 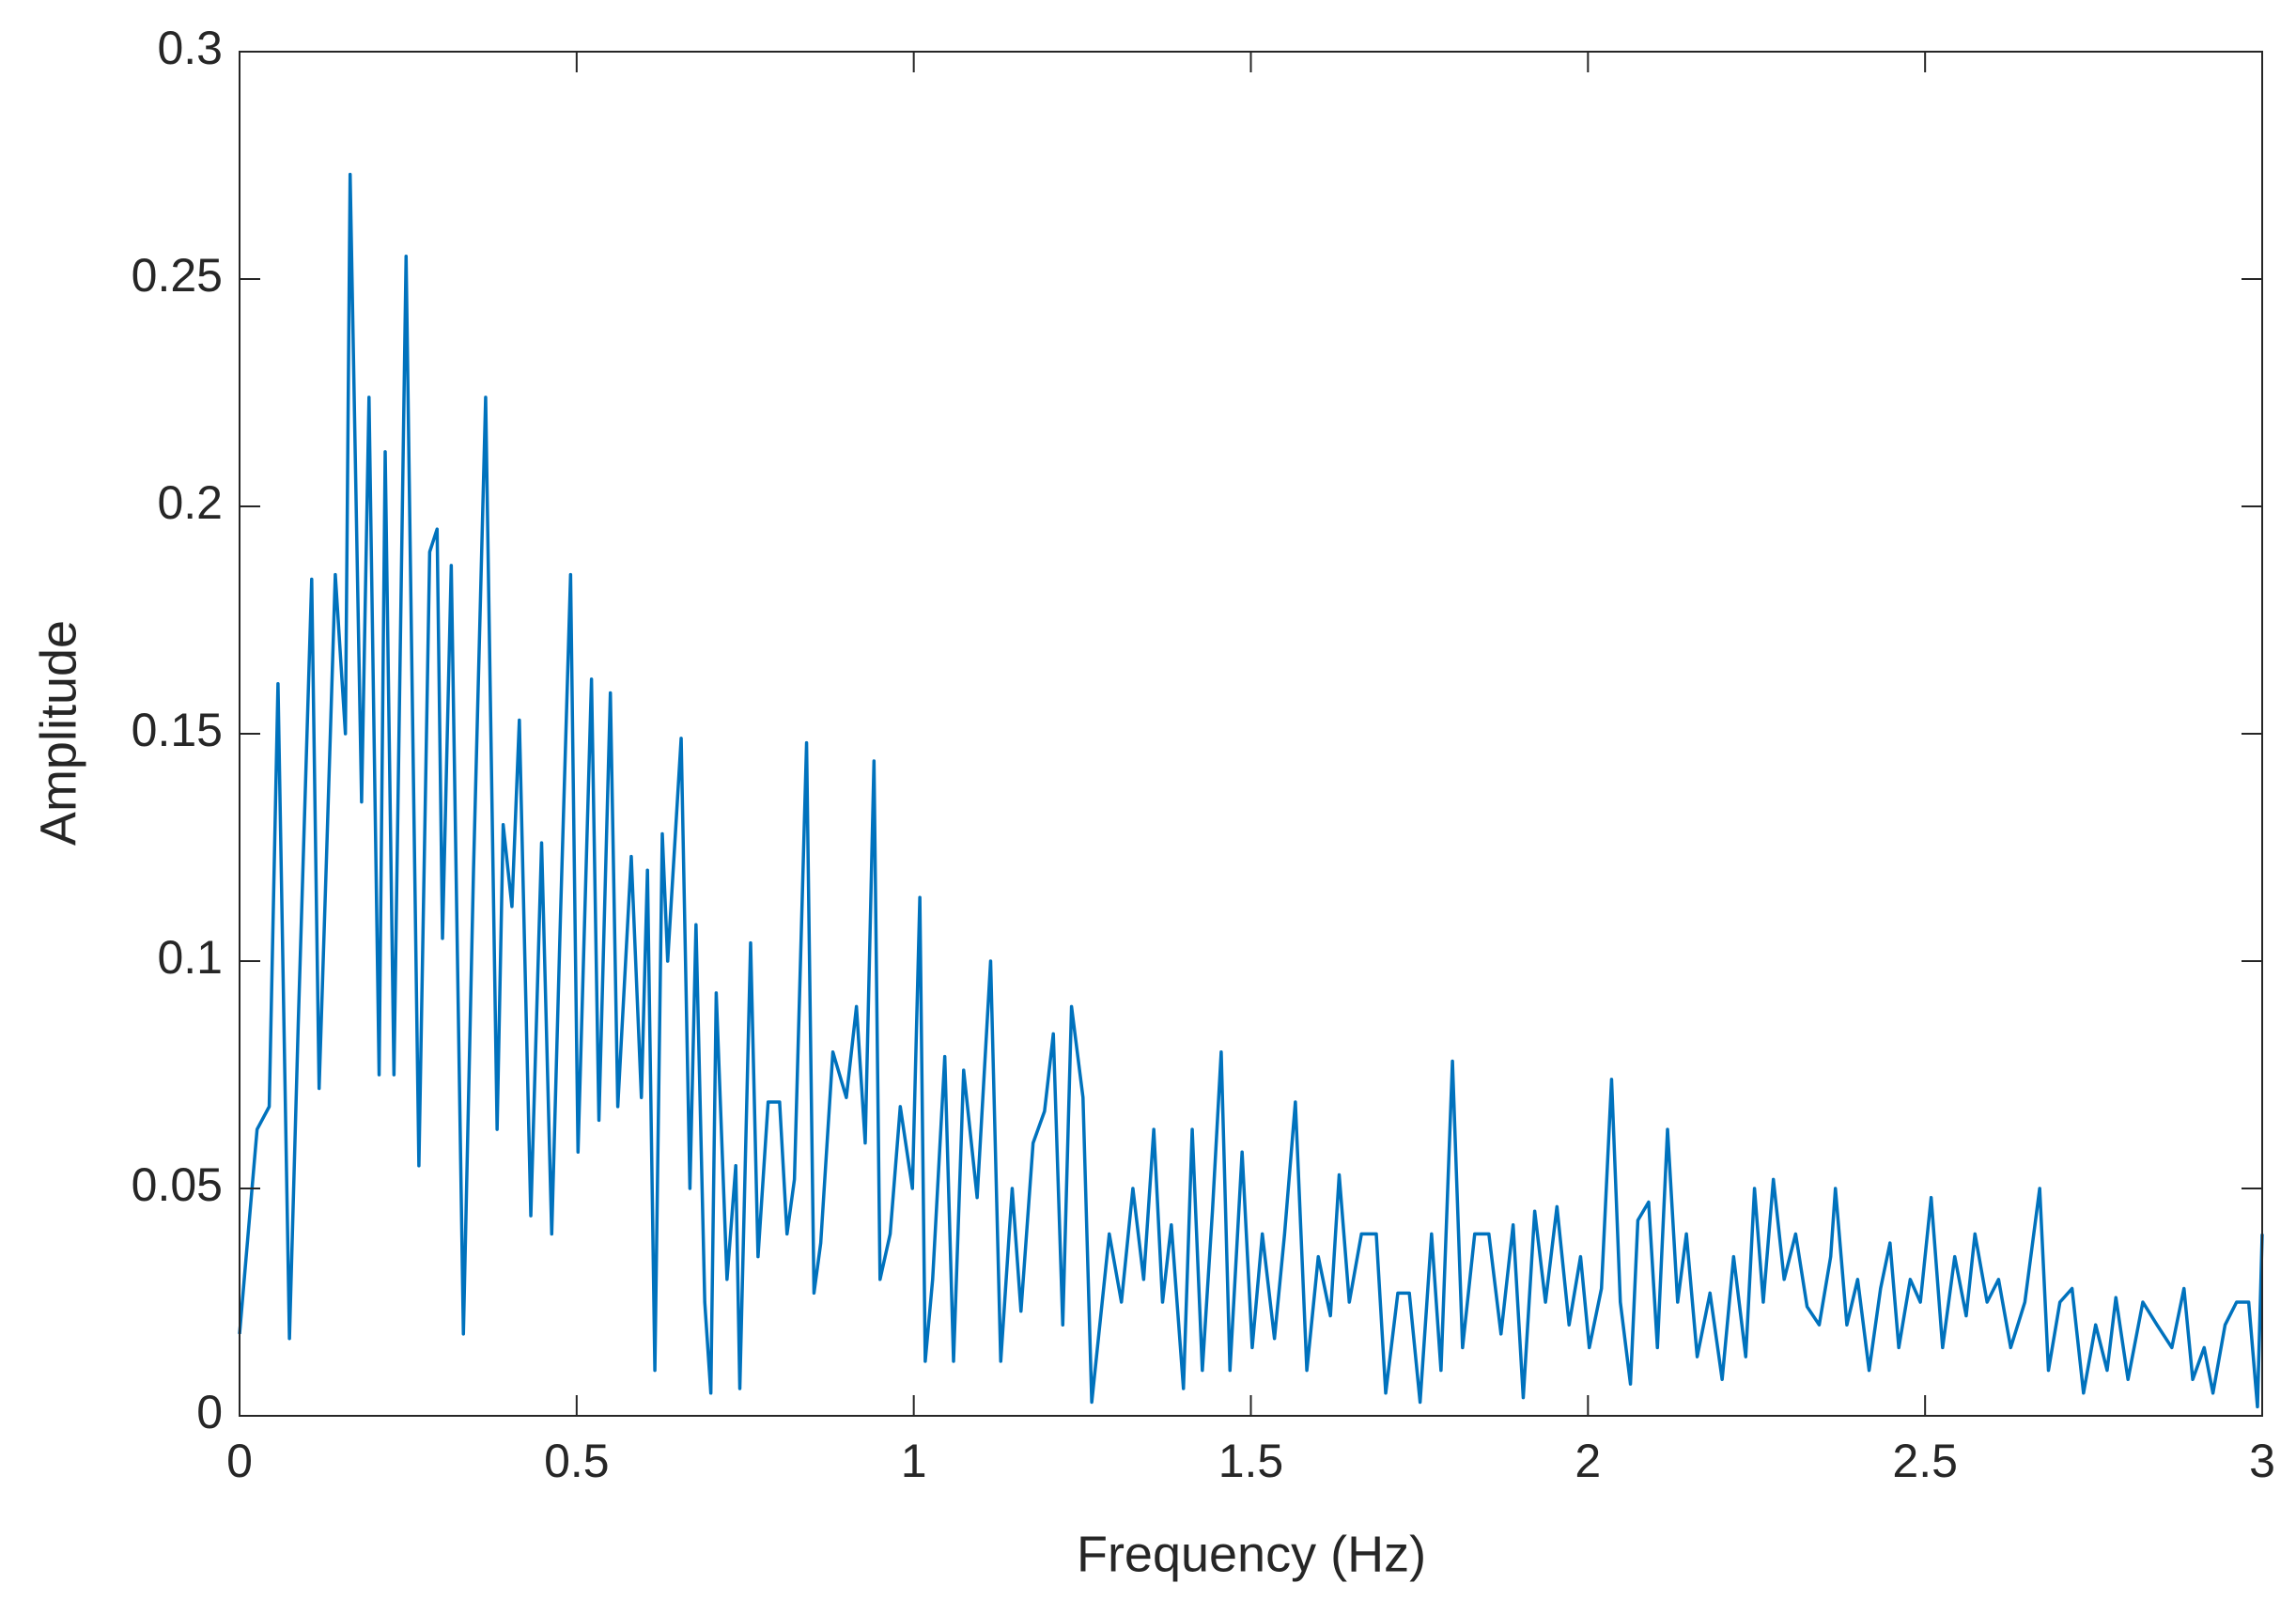 What do you see at coordinates (190, 48) in the screenshot?
I see `y-tick-label: 0.3` at bounding box center [190, 48].